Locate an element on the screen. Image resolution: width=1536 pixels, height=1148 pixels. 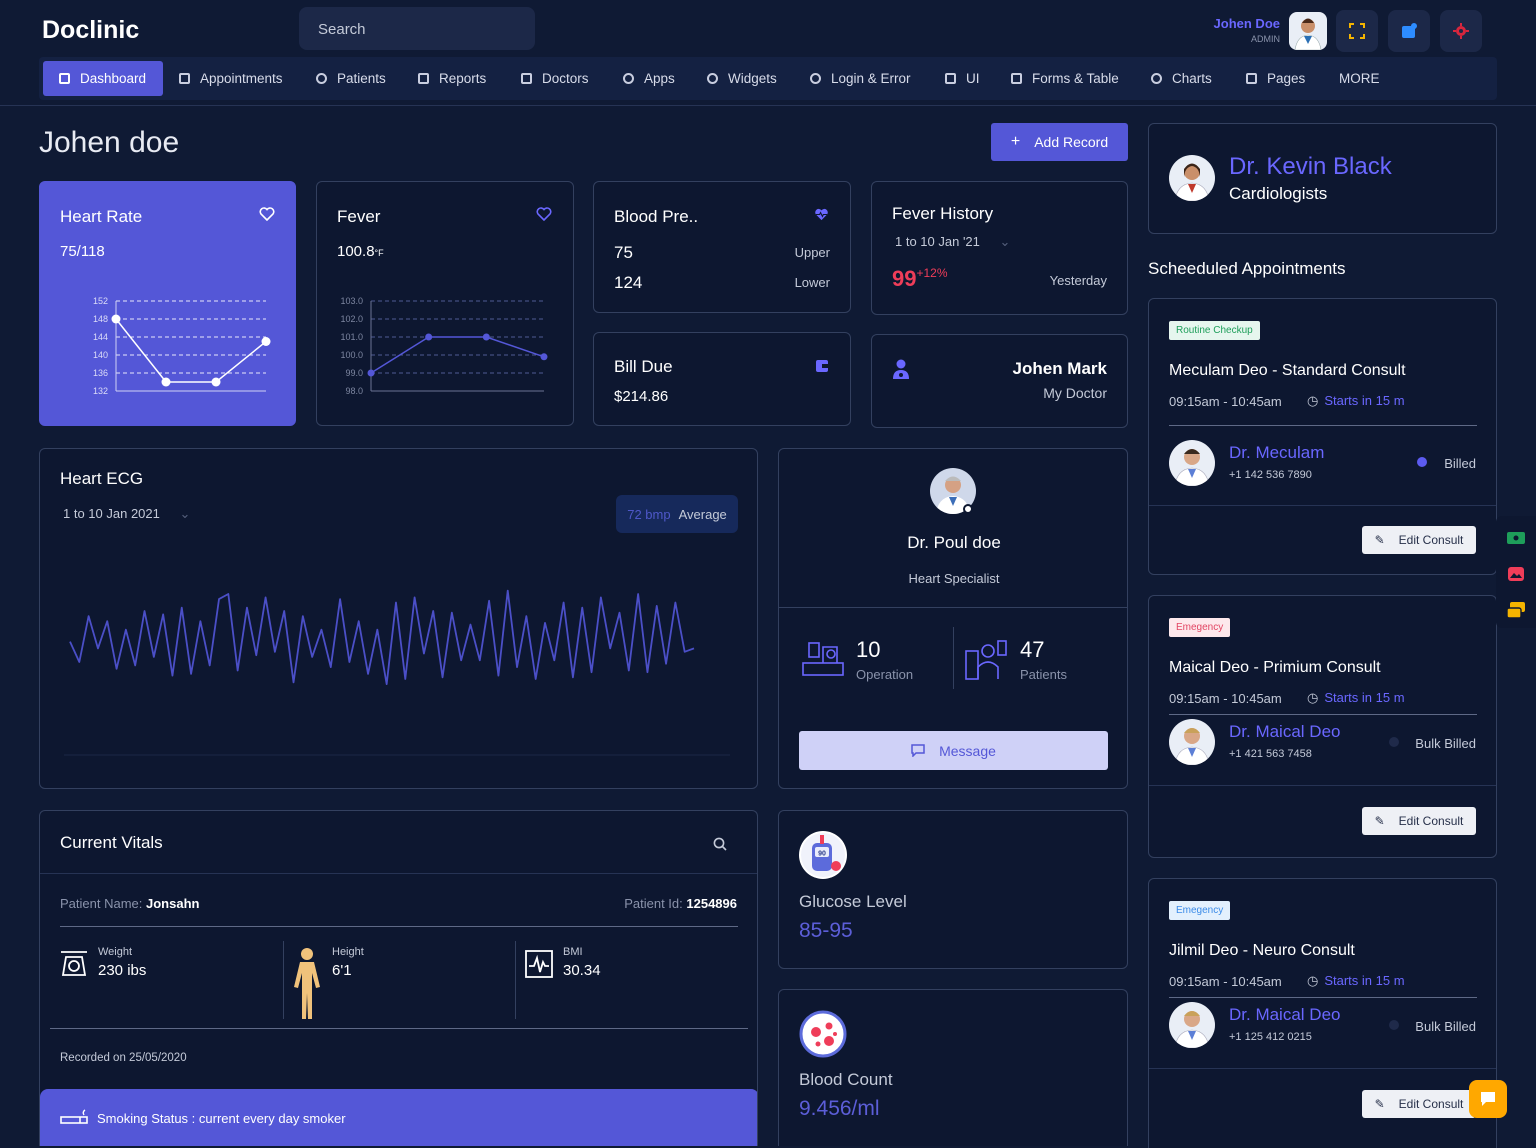
patients-count: 47 is located at coordinates (1032, 649).